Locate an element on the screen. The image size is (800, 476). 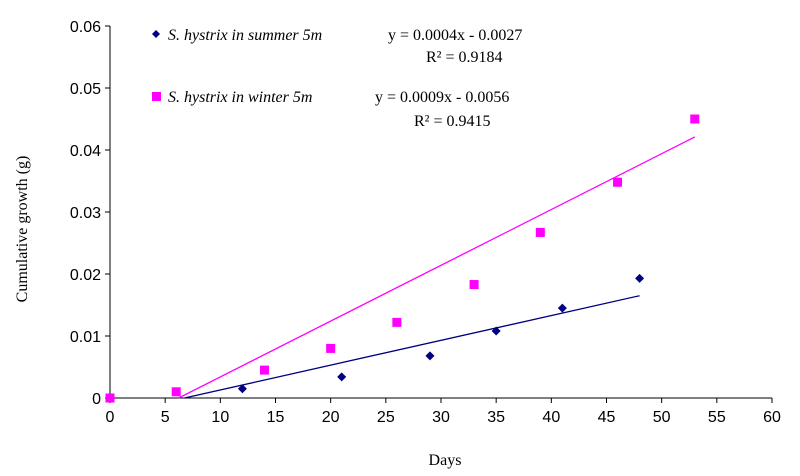
trendline-summer is located at coordinates (412, 347).